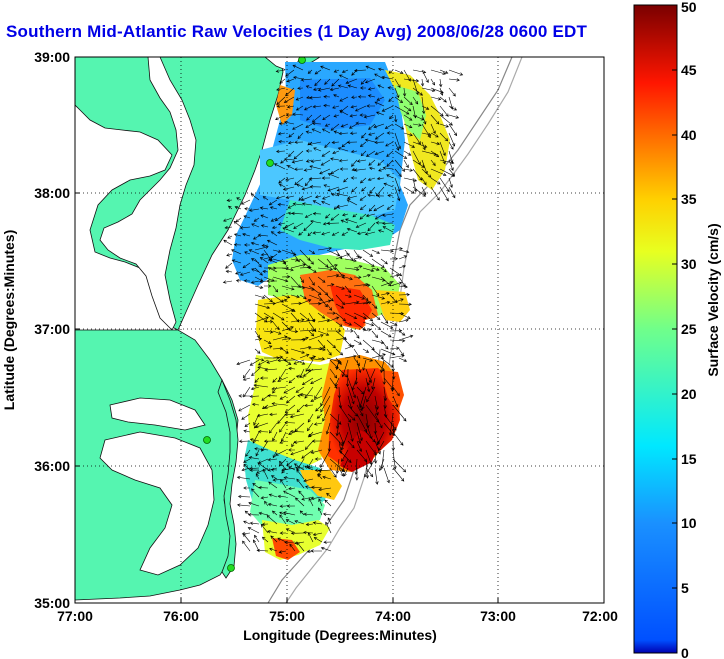 The height and width of the screenshot is (659, 724). Describe the element at coordinates (689, 329) in the screenshot. I see `colorbar-tick-label: 25` at that location.